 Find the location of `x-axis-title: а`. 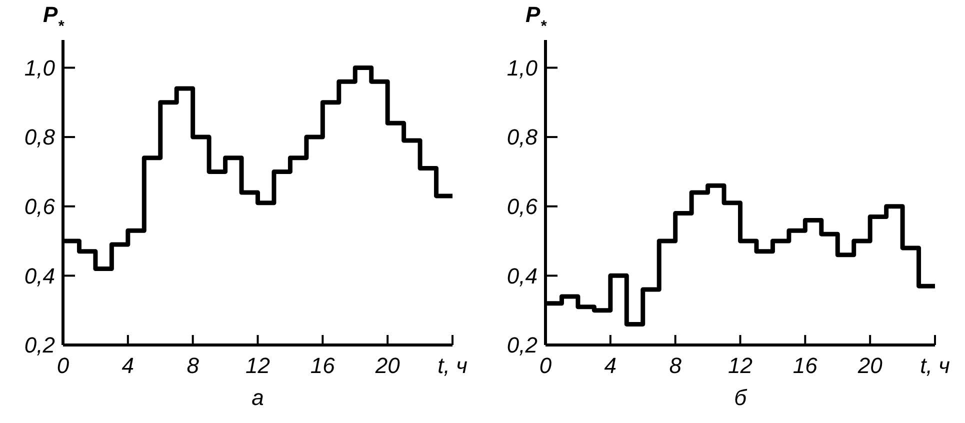

x-axis-title: а is located at coordinates (258, 397).